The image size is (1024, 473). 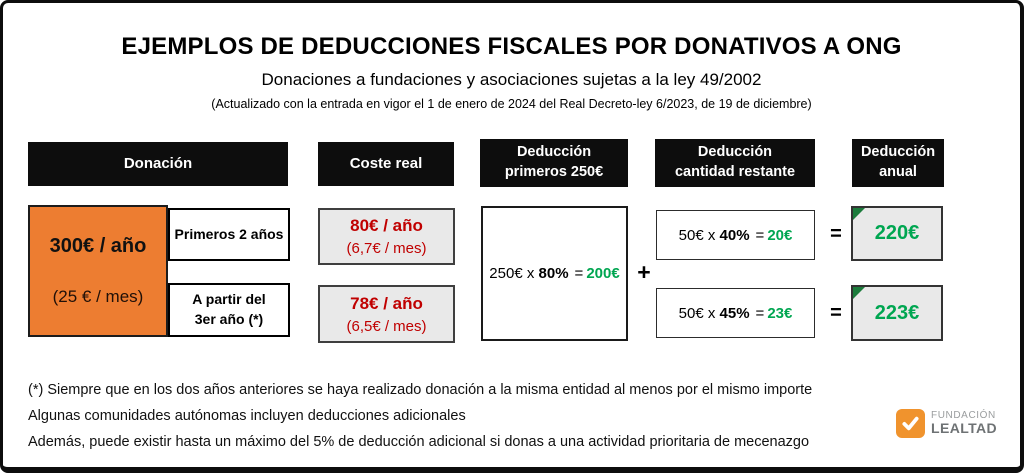 What do you see at coordinates (386, 303) in the screenshot?
I see `real-cost-later-per-year: 78€ / año` at bounding box center [386, 303].